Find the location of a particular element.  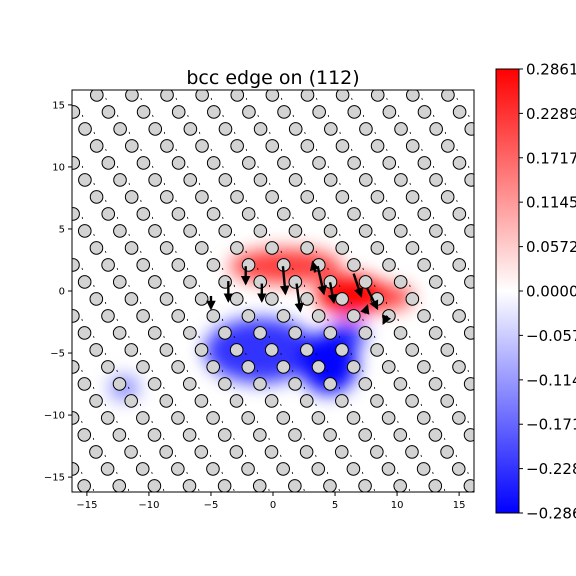

colorbar-tick-label: 0.2861 is located at coordinates (551, 70).